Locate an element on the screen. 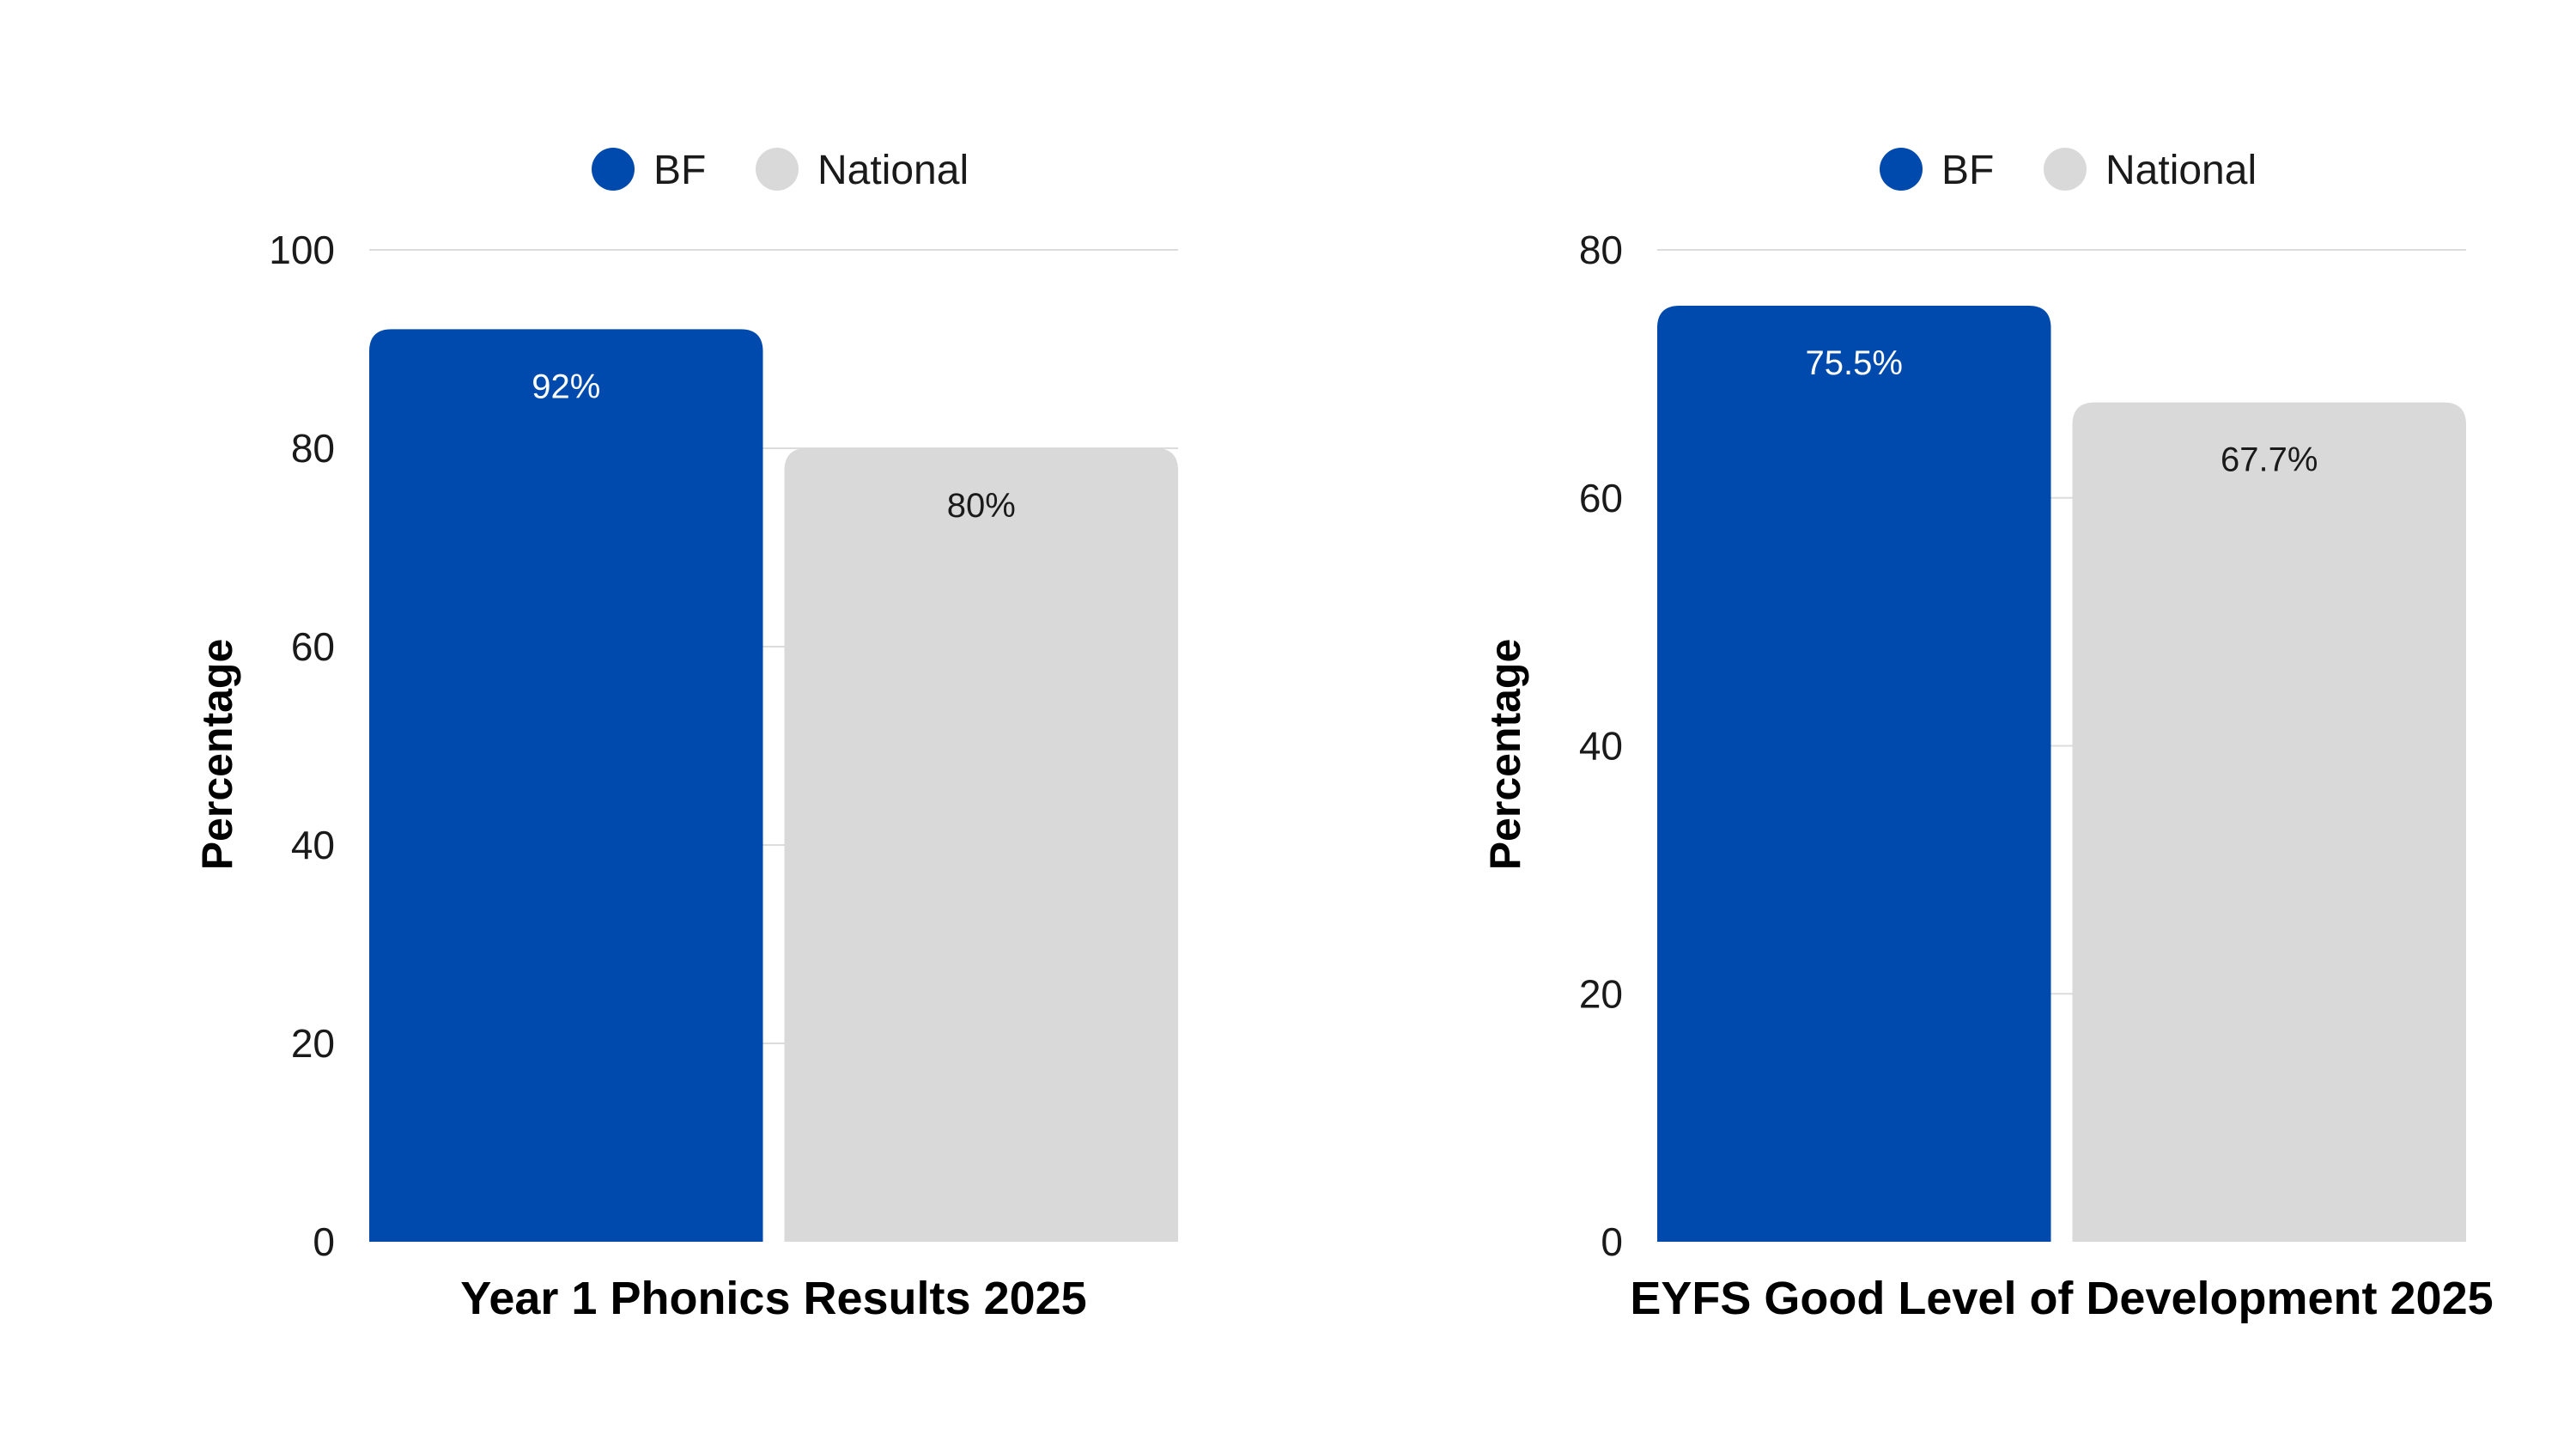  eyfs-legend-item-bf: BF is located at coordinates (1937, 171).